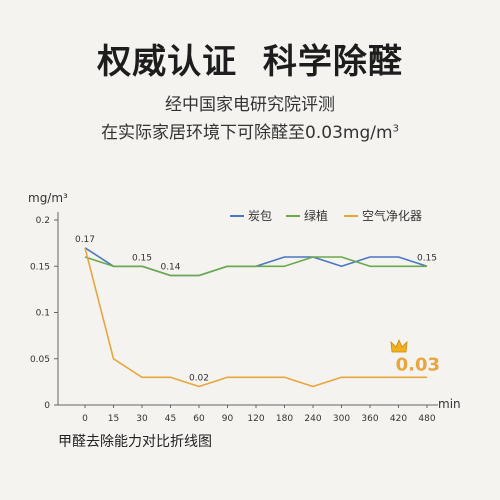  I want to click on subtitle-line-2-text: 在实际家居环境下可除醛至0.03mg/m, so click(247, 133).